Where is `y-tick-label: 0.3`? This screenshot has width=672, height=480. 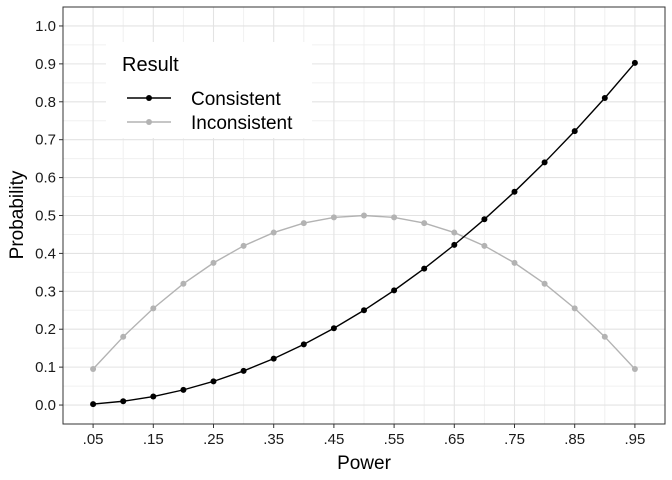
y-tick-label: 0.3 is located at coordinates (45, 291).